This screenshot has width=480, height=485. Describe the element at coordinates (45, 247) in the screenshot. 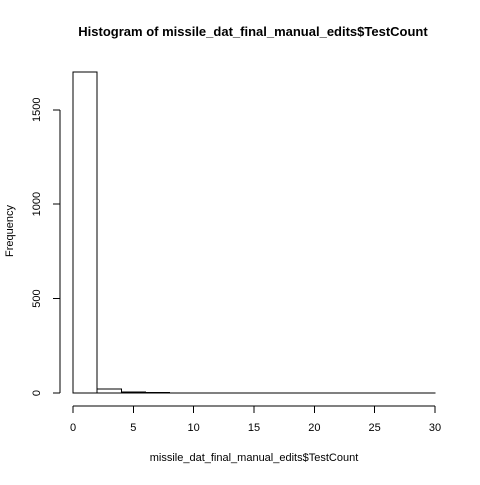

I see `y-axis: 0 500 1000 1500` at that location.